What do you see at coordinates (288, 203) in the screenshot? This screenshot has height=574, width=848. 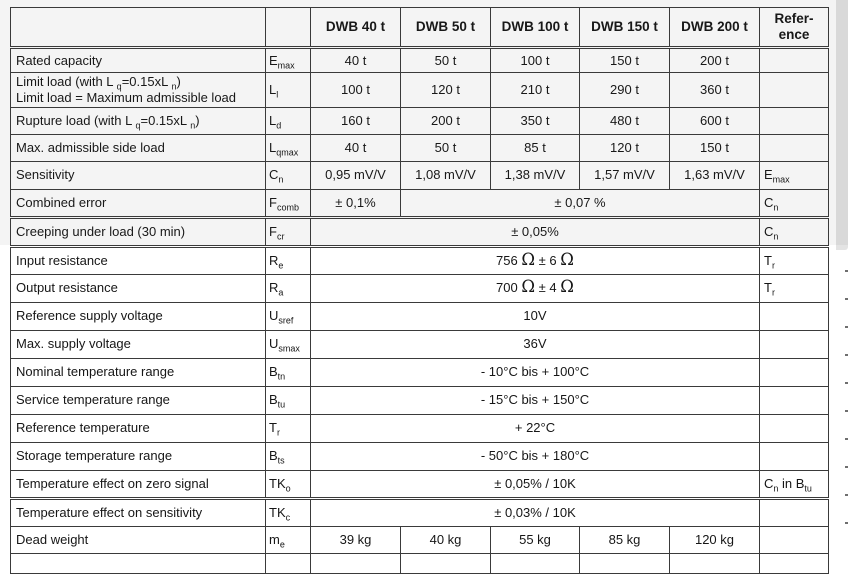 I see `symbol-cell: Fcomb` at bounding box center [288, 203].